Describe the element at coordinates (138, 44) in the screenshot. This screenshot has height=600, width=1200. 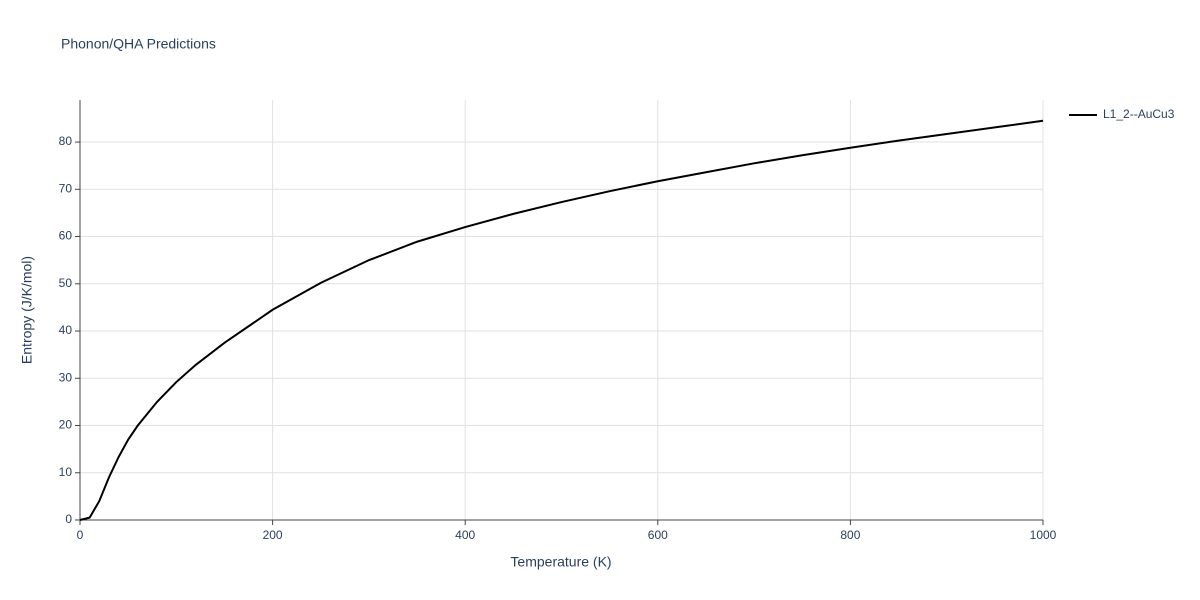
I see `chart-title: Phonon/QHA Predictions` at that location.